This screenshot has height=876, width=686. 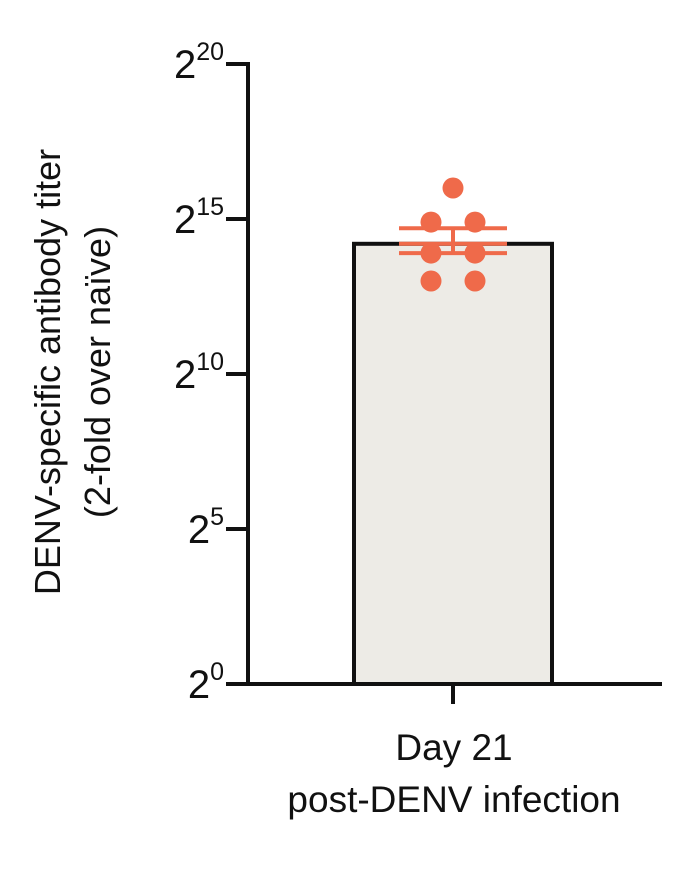 I want to click on x-tick-label-line1: Day 21, so click(x=453, y=747).